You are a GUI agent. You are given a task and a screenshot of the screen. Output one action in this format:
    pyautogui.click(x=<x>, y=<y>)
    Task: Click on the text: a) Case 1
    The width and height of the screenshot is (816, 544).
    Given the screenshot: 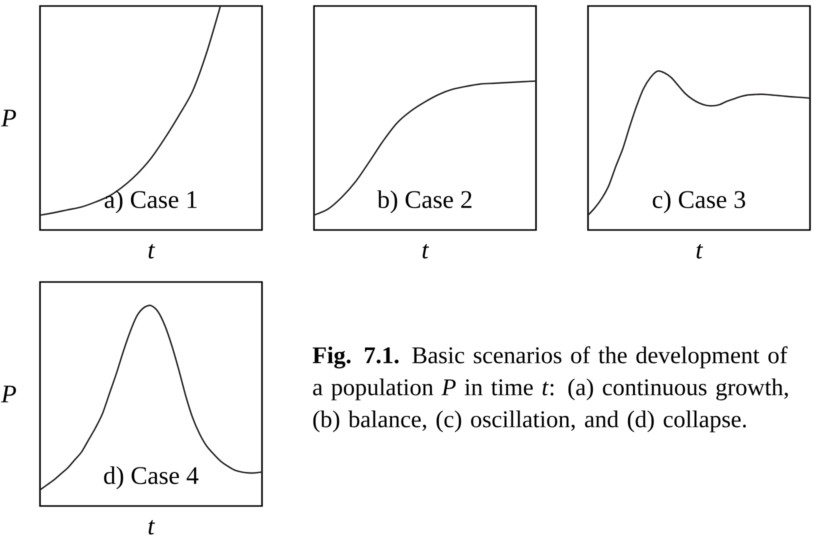 What is the action you would take?
    pyautogui.click(x=150, y=202)
    